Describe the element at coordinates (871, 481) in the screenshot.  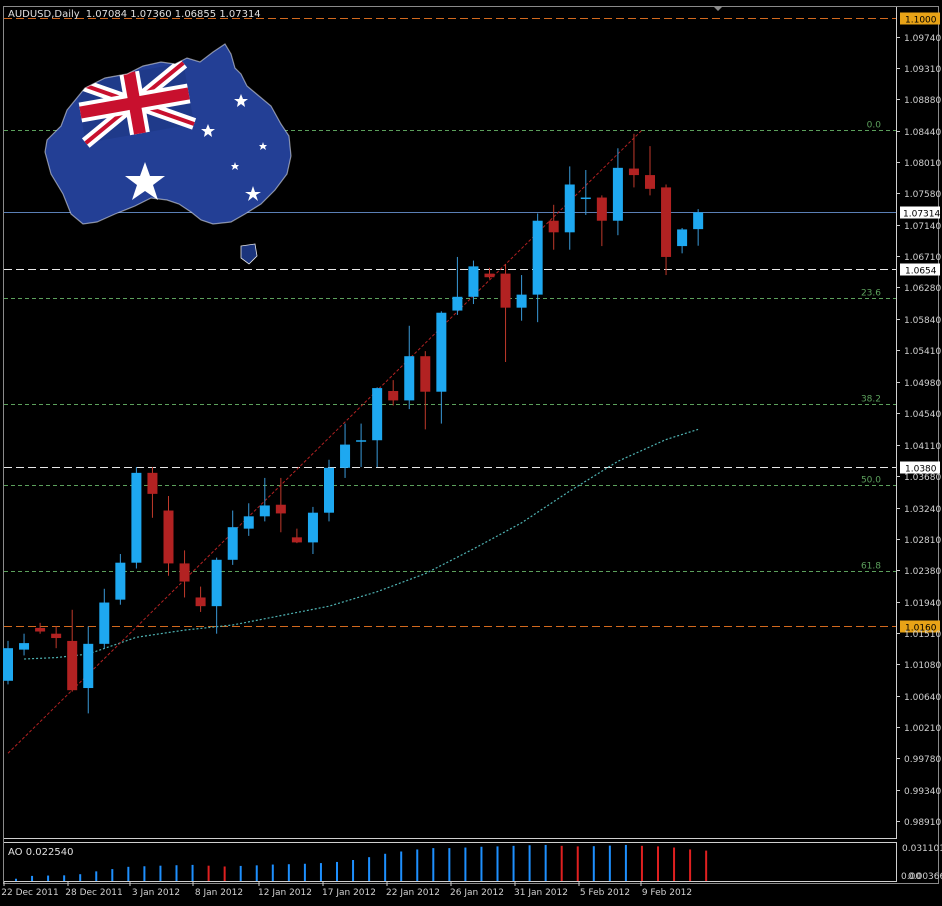
I see `fib-level-label: 50.0` at that location.